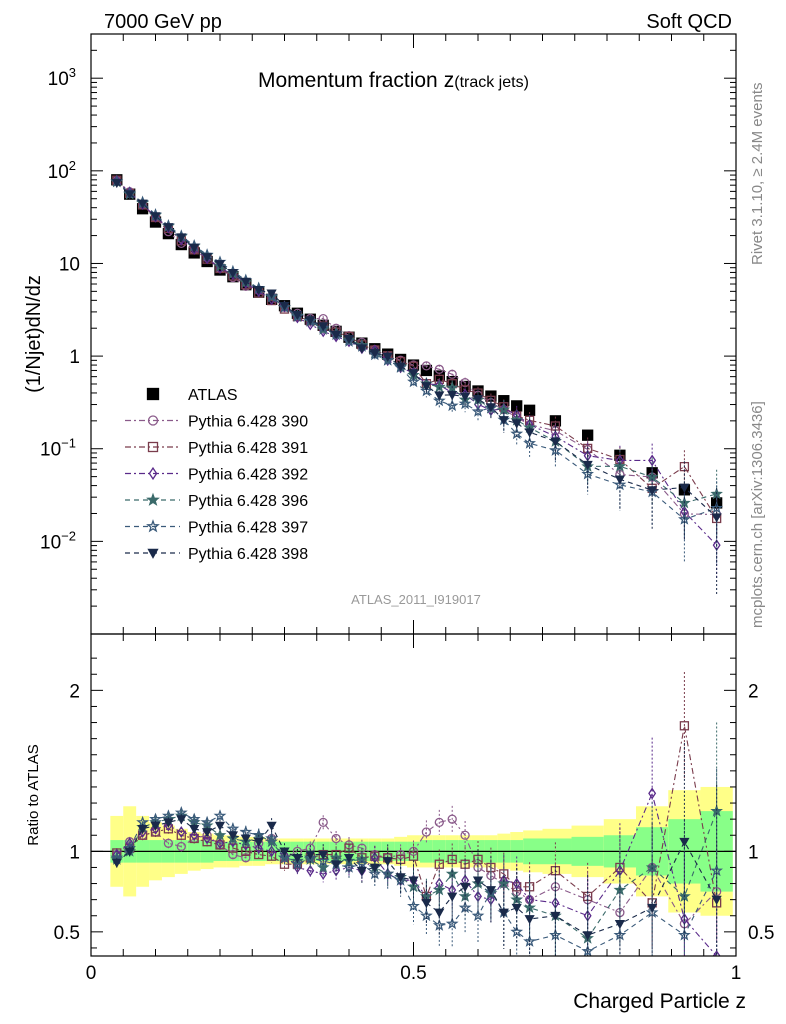  Describe the element at coordinates (69, 264) in the screenshot. I see `y-tick-label: 10` at that location.